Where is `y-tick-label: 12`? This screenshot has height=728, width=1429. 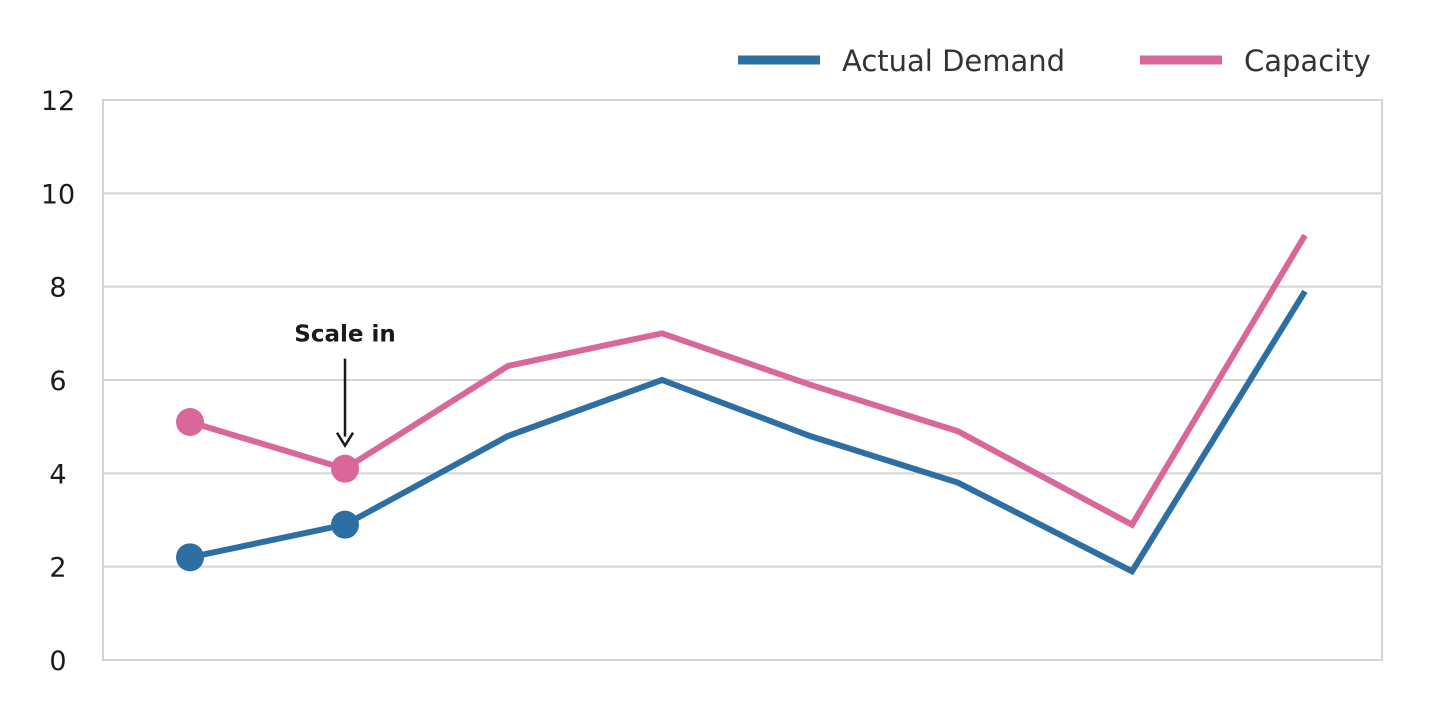 y-tick-label: 12 is located at coordinates (58, 101).